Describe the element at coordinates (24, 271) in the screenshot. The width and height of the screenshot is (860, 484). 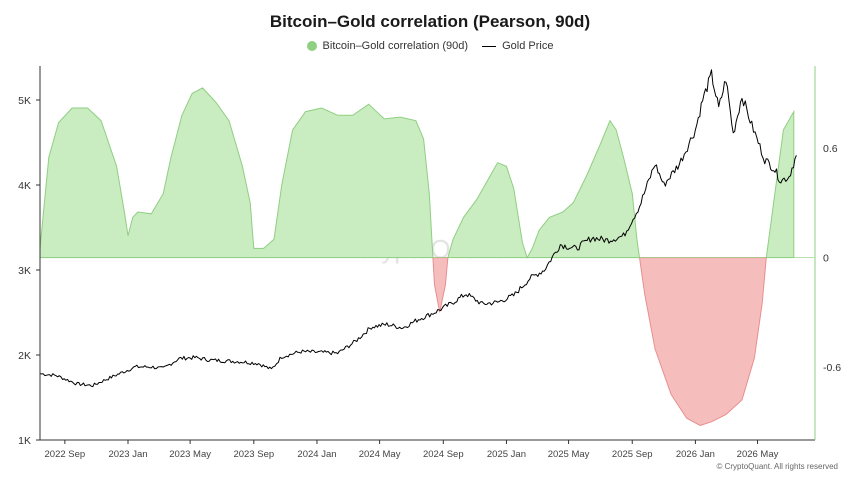
I see `left-tick-label: 3K` at that location.